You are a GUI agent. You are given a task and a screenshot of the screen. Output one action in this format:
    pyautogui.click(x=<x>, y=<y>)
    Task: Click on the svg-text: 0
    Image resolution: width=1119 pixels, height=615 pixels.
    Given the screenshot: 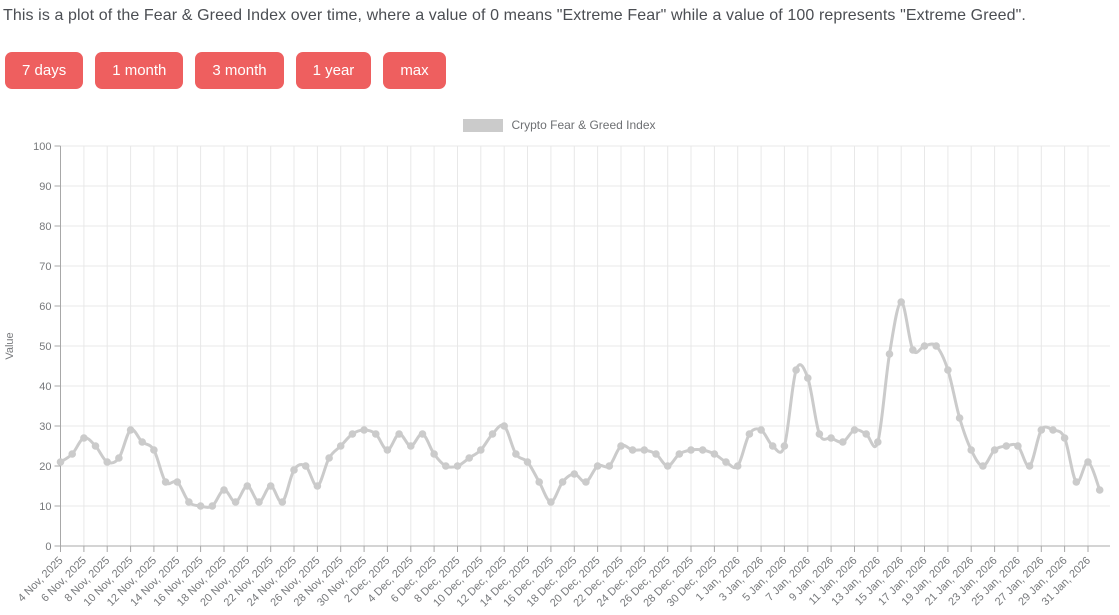 What is the action you would take?
    pyautogui.click(x=48, y=547)
    